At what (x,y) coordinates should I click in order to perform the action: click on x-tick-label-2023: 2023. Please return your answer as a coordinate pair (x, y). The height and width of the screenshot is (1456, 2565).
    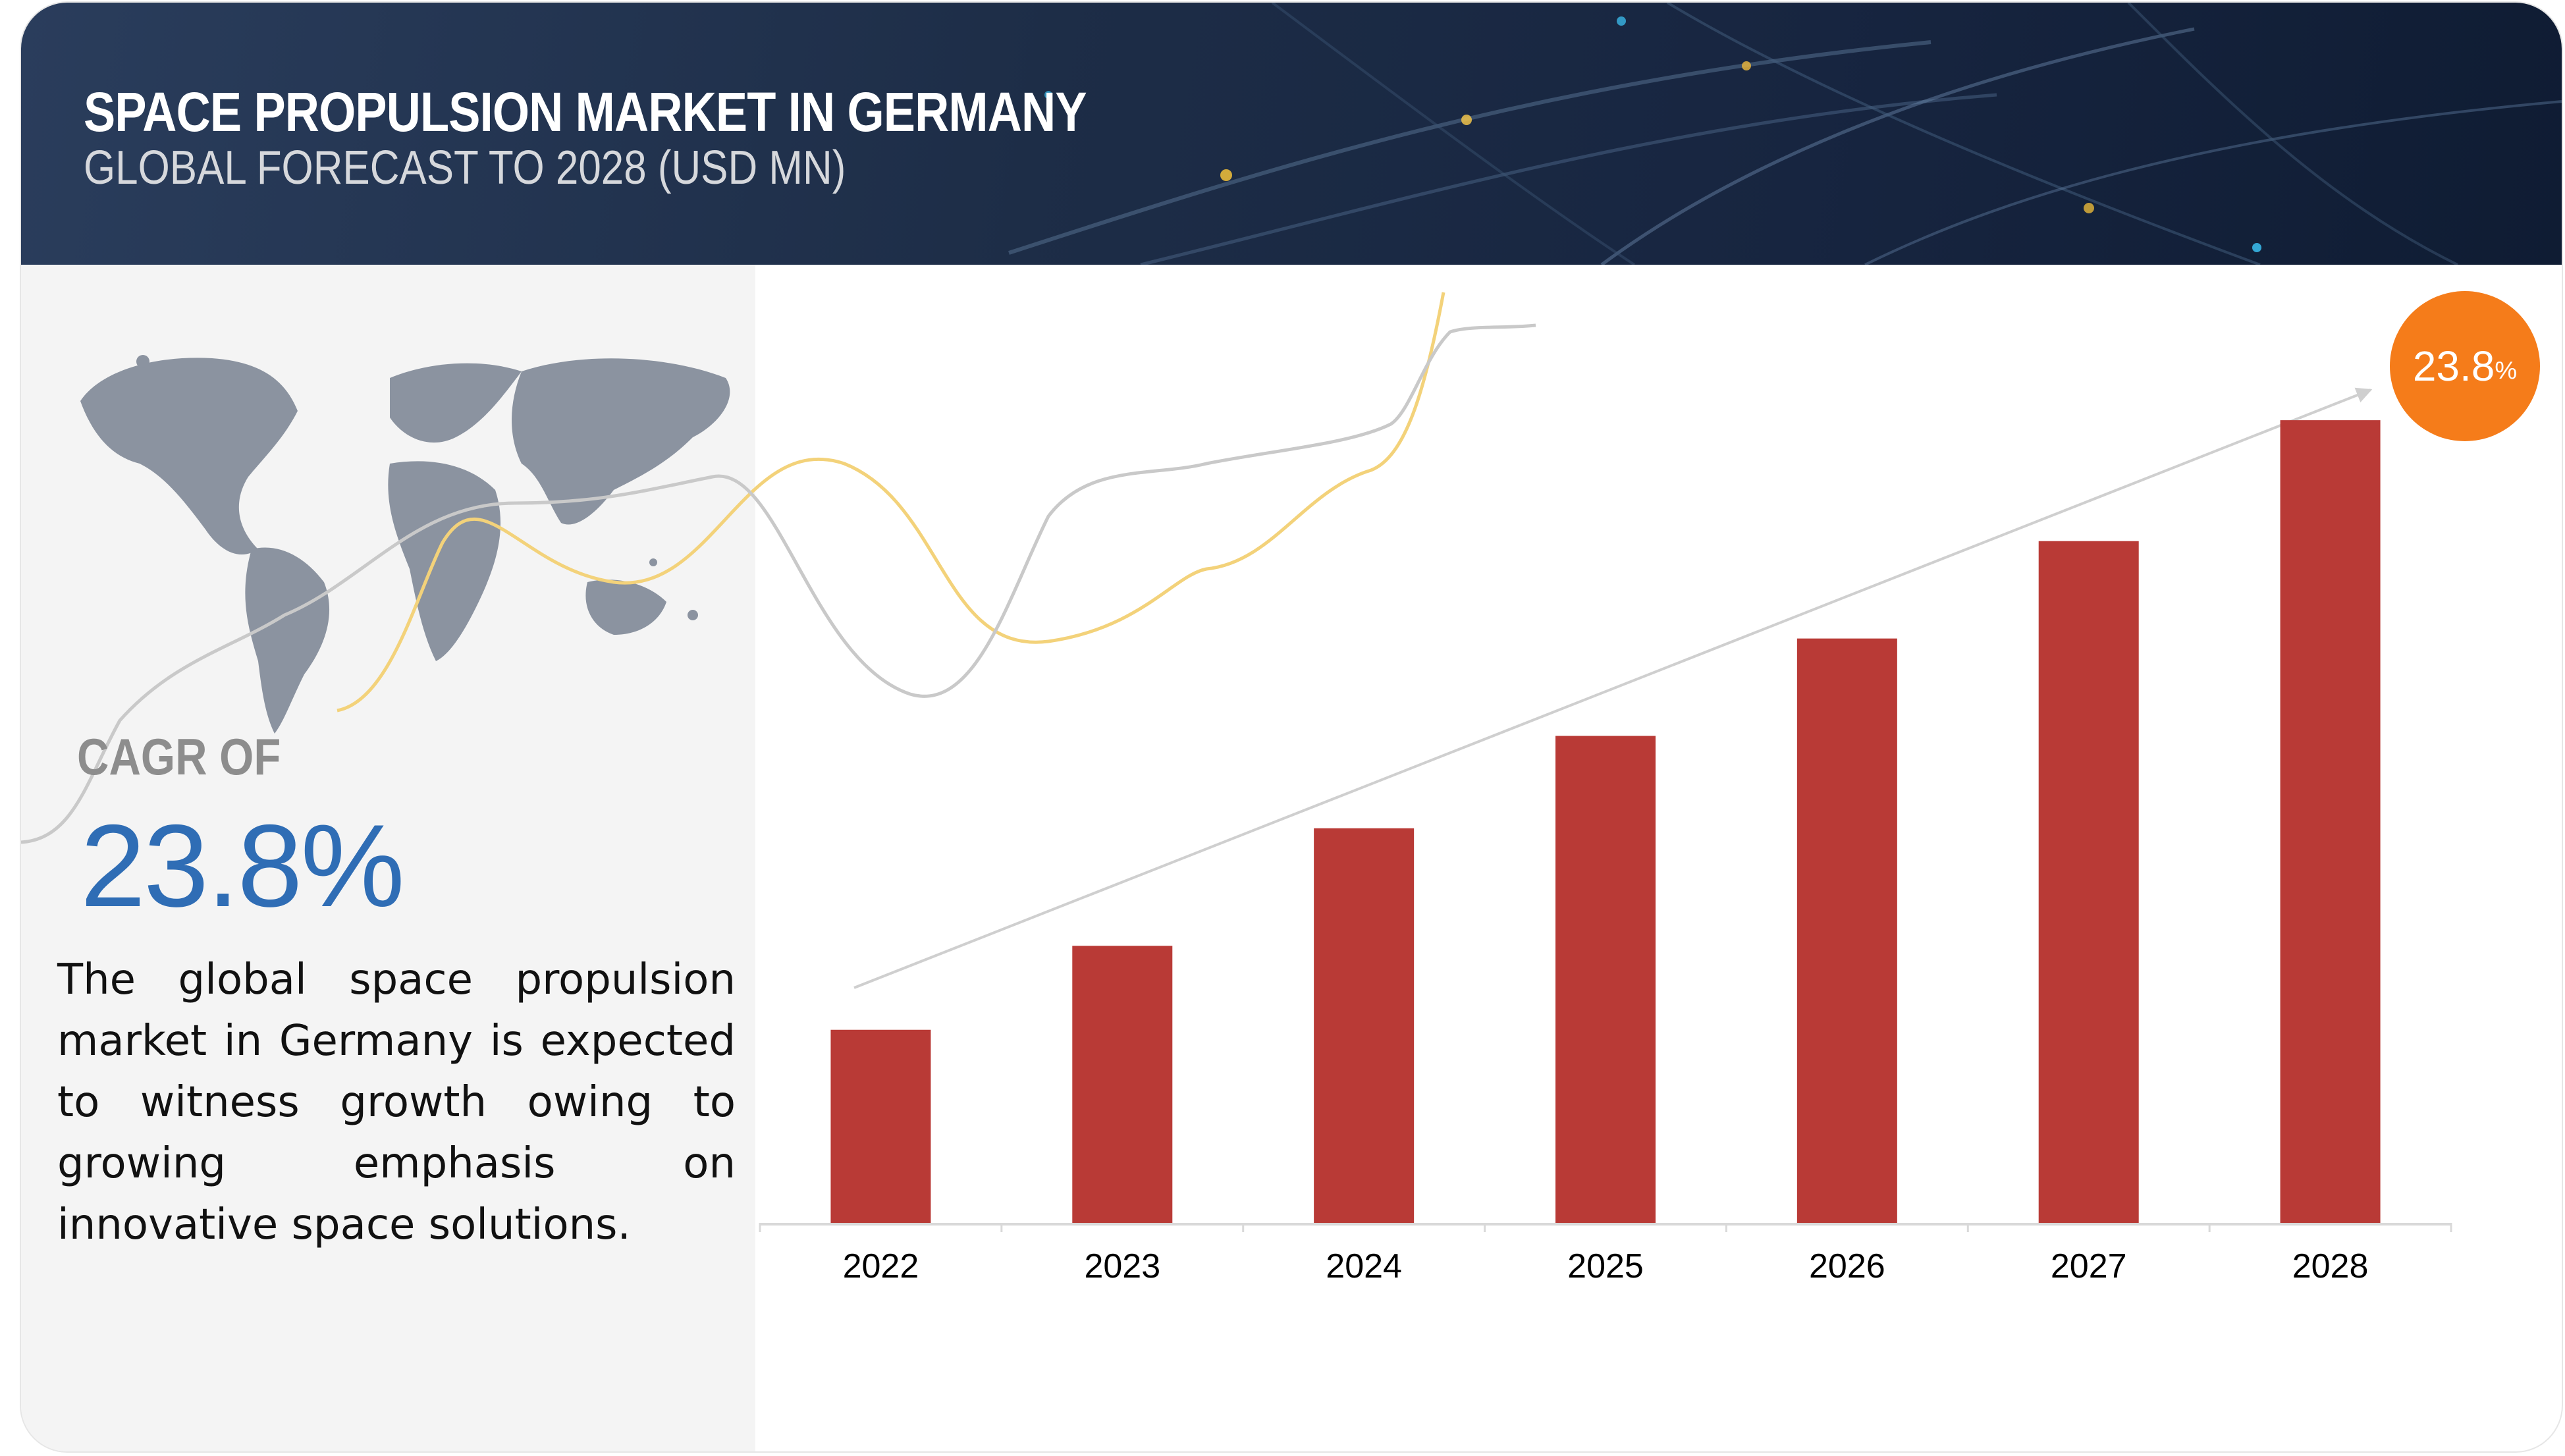
    Looking at the image, I should click on (1122, 1266).